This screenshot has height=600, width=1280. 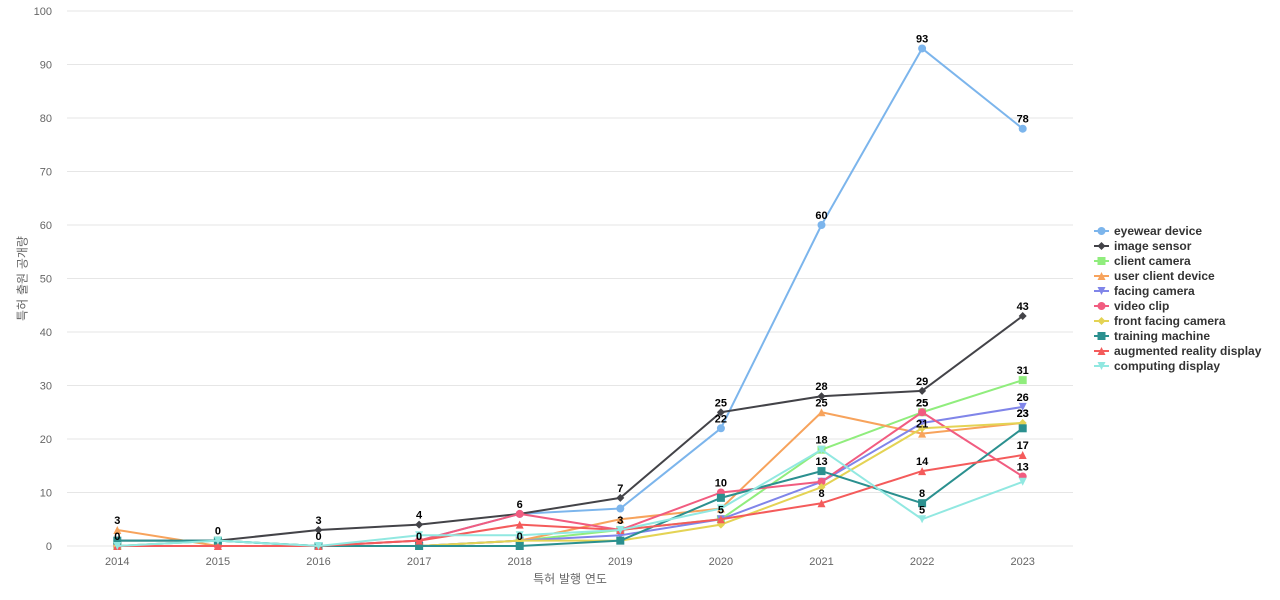 I want to click on y-tick-label: 80, so click(x=46, y=119).